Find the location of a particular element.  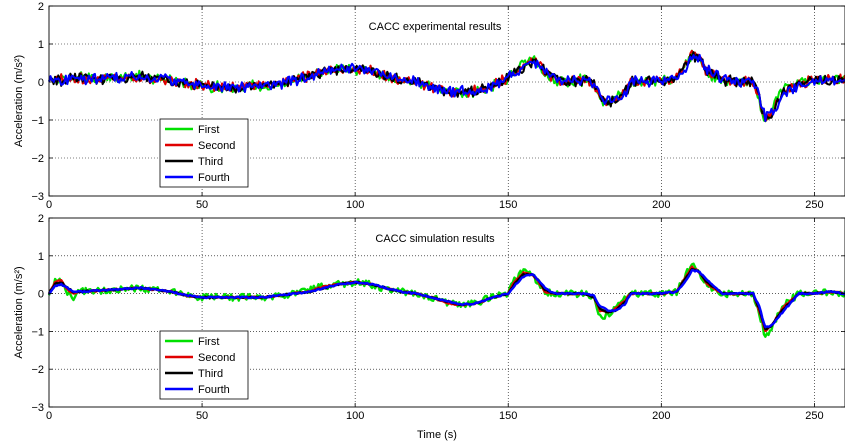

chart-title: CACC simulation results is located at coordinates (435, 239).